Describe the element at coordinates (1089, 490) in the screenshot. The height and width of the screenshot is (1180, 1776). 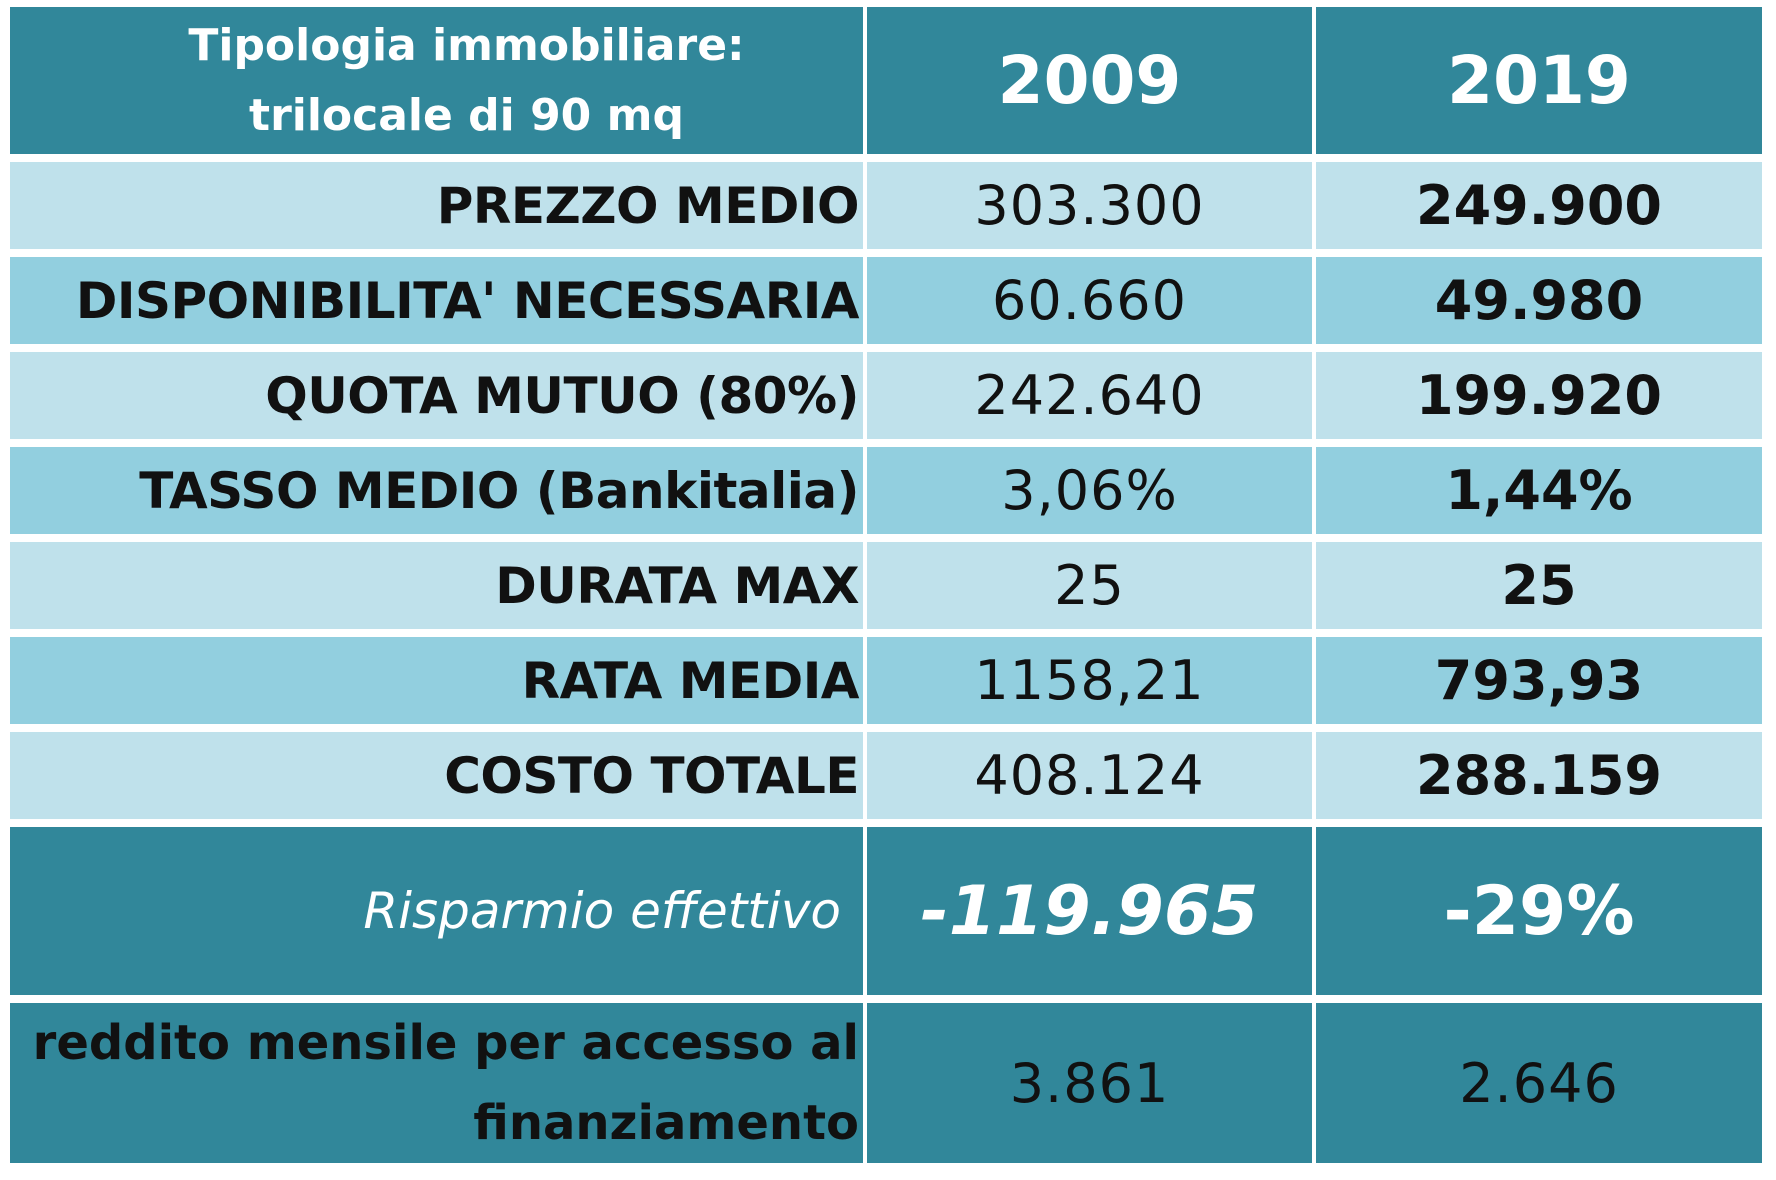
I see `cell-tasso-medio-2009: 3,06%` at that location.